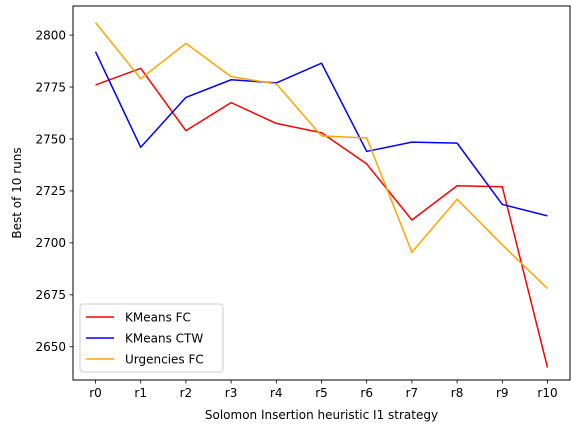 This screenshot has height=432, width=580. I want to click on y-axis-ticks: 2650 2675 2700 2725 2750 2775 2800, so click(54, 191).